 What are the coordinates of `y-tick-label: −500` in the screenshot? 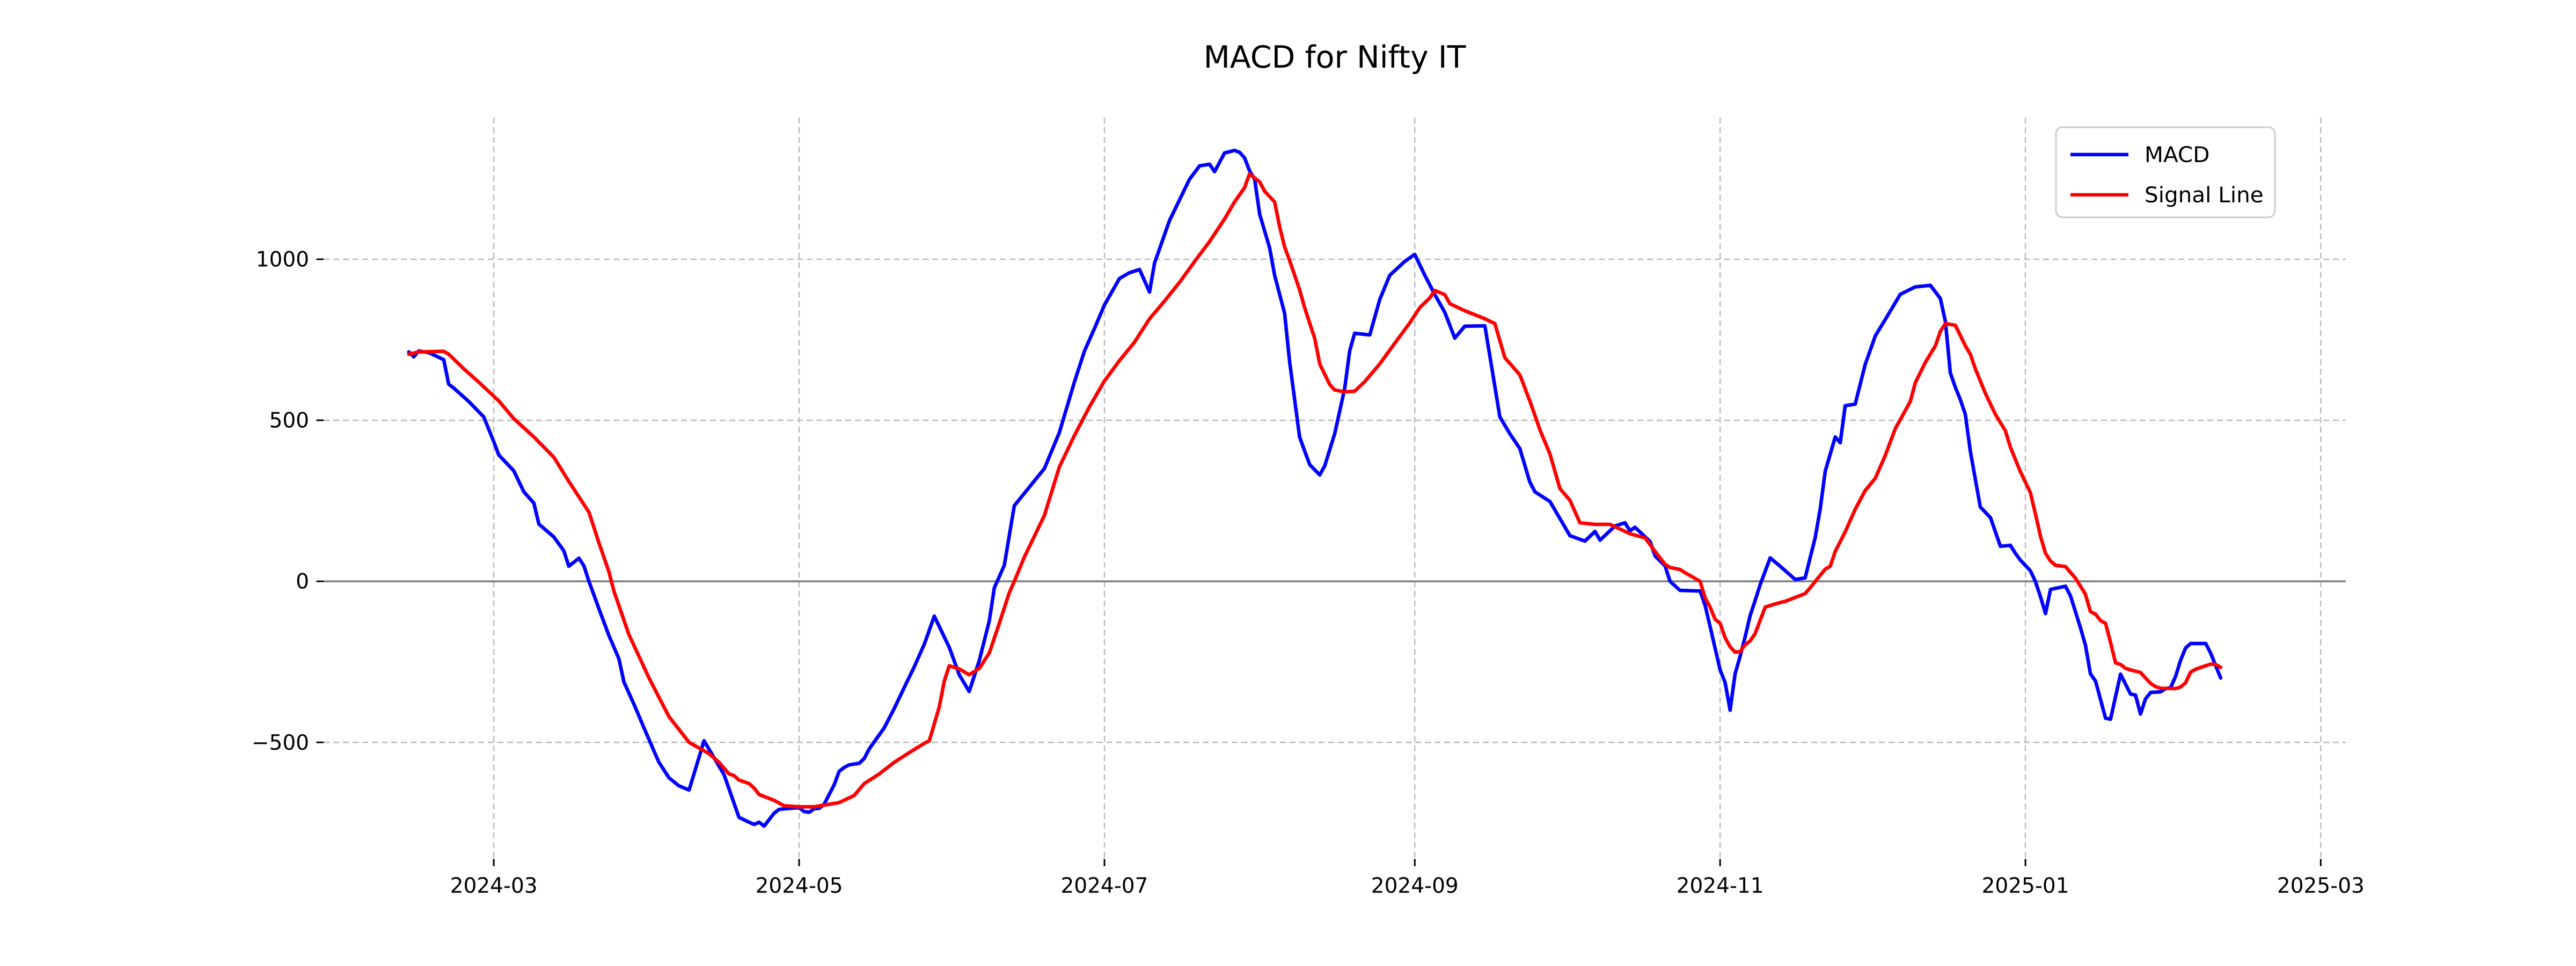 It's located at (280, 743).